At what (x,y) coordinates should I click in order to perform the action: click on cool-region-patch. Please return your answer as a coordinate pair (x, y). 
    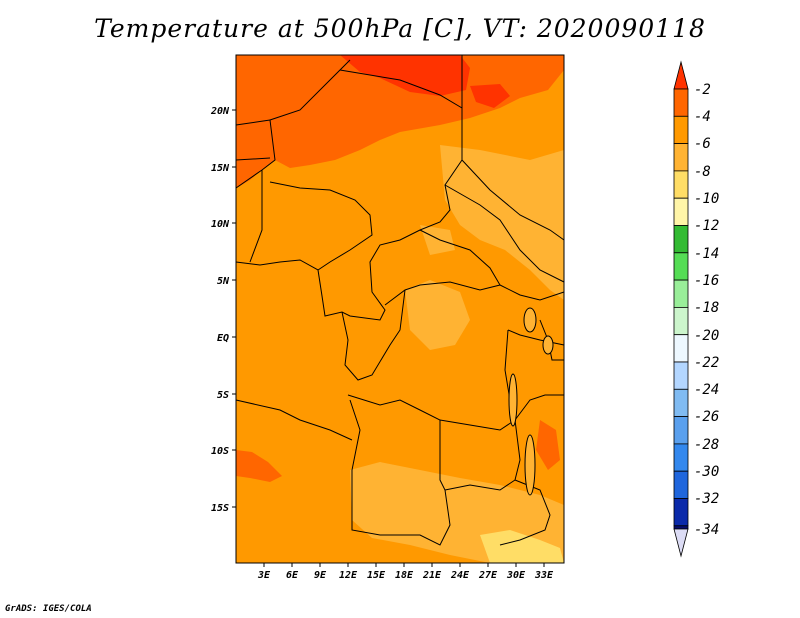
    Looking at the image, I should click on (437, 240).